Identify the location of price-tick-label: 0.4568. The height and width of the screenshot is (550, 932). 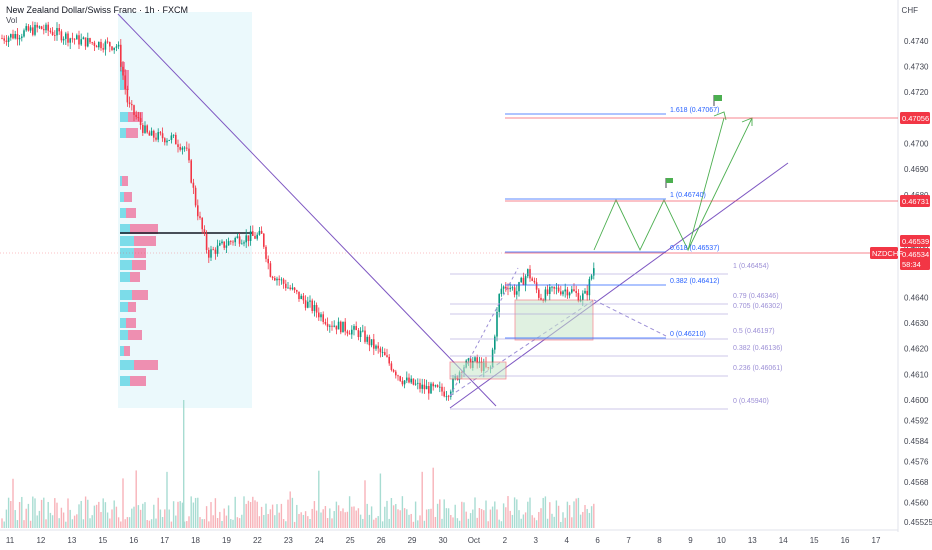
(916, 482).